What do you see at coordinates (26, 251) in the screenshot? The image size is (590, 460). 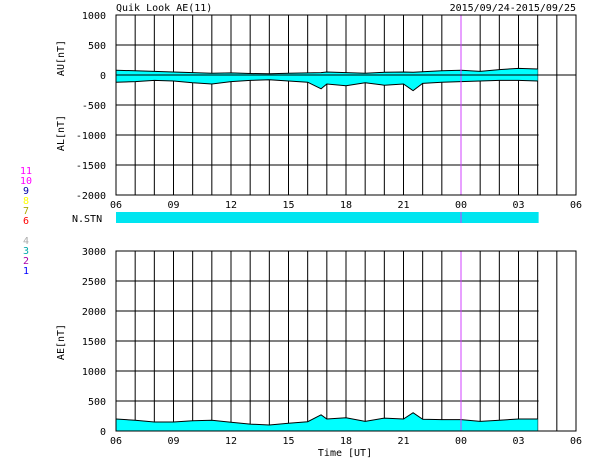 I see `station-legend-entry: 3` at bounding box center [26, 251].